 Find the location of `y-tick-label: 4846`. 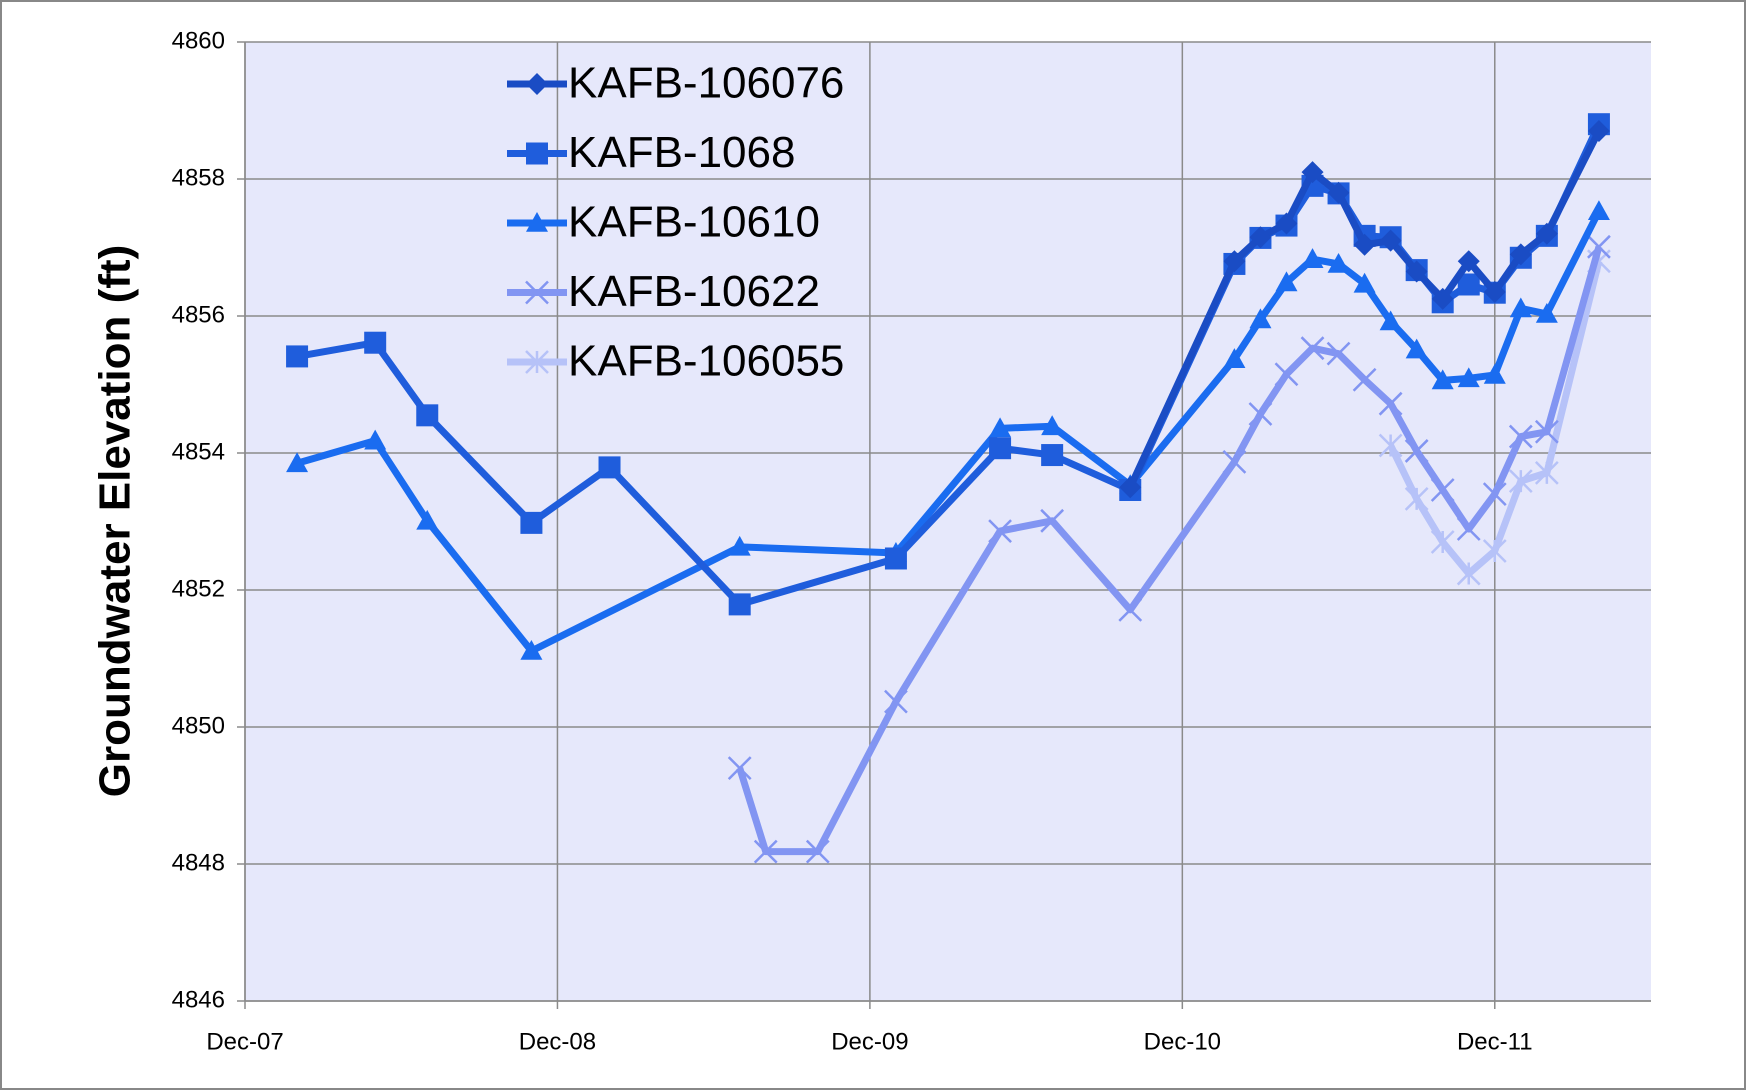

y-tick-label: 4846 is located at coordinates (198, 999).